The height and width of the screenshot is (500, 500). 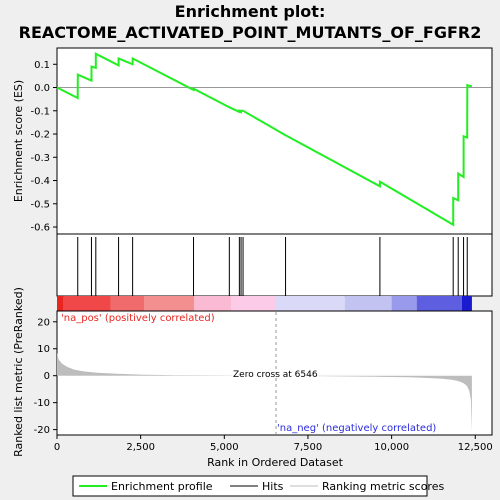 I want to click on metric-y-tick-label: 0, so click(x=47, y=376).